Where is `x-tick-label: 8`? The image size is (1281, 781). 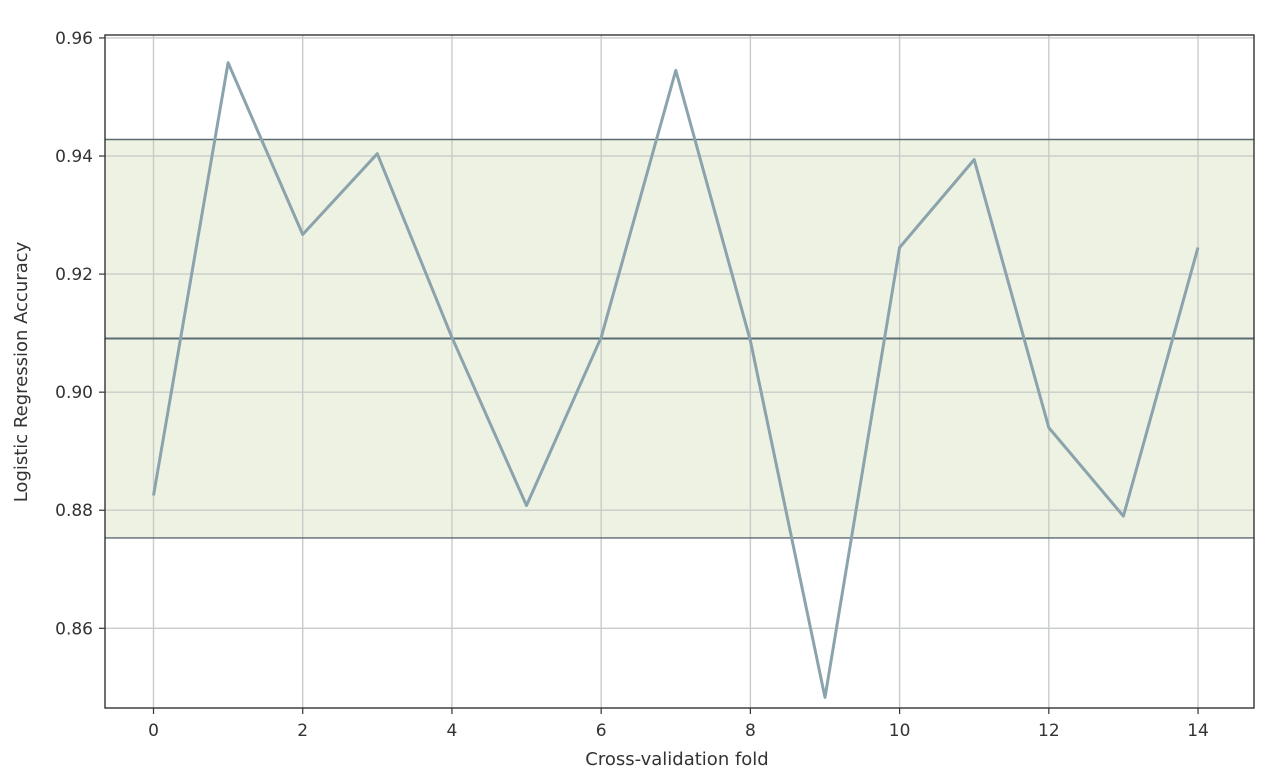 x-tick-label: 8 is located at coordinates (750, 731).